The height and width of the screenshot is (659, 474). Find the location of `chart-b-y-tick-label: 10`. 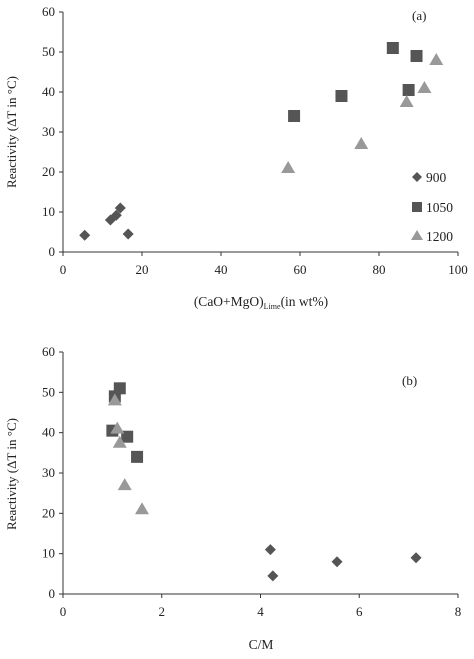

chart-b-y-tick-label: 10 is located at coordinates (48, 553).